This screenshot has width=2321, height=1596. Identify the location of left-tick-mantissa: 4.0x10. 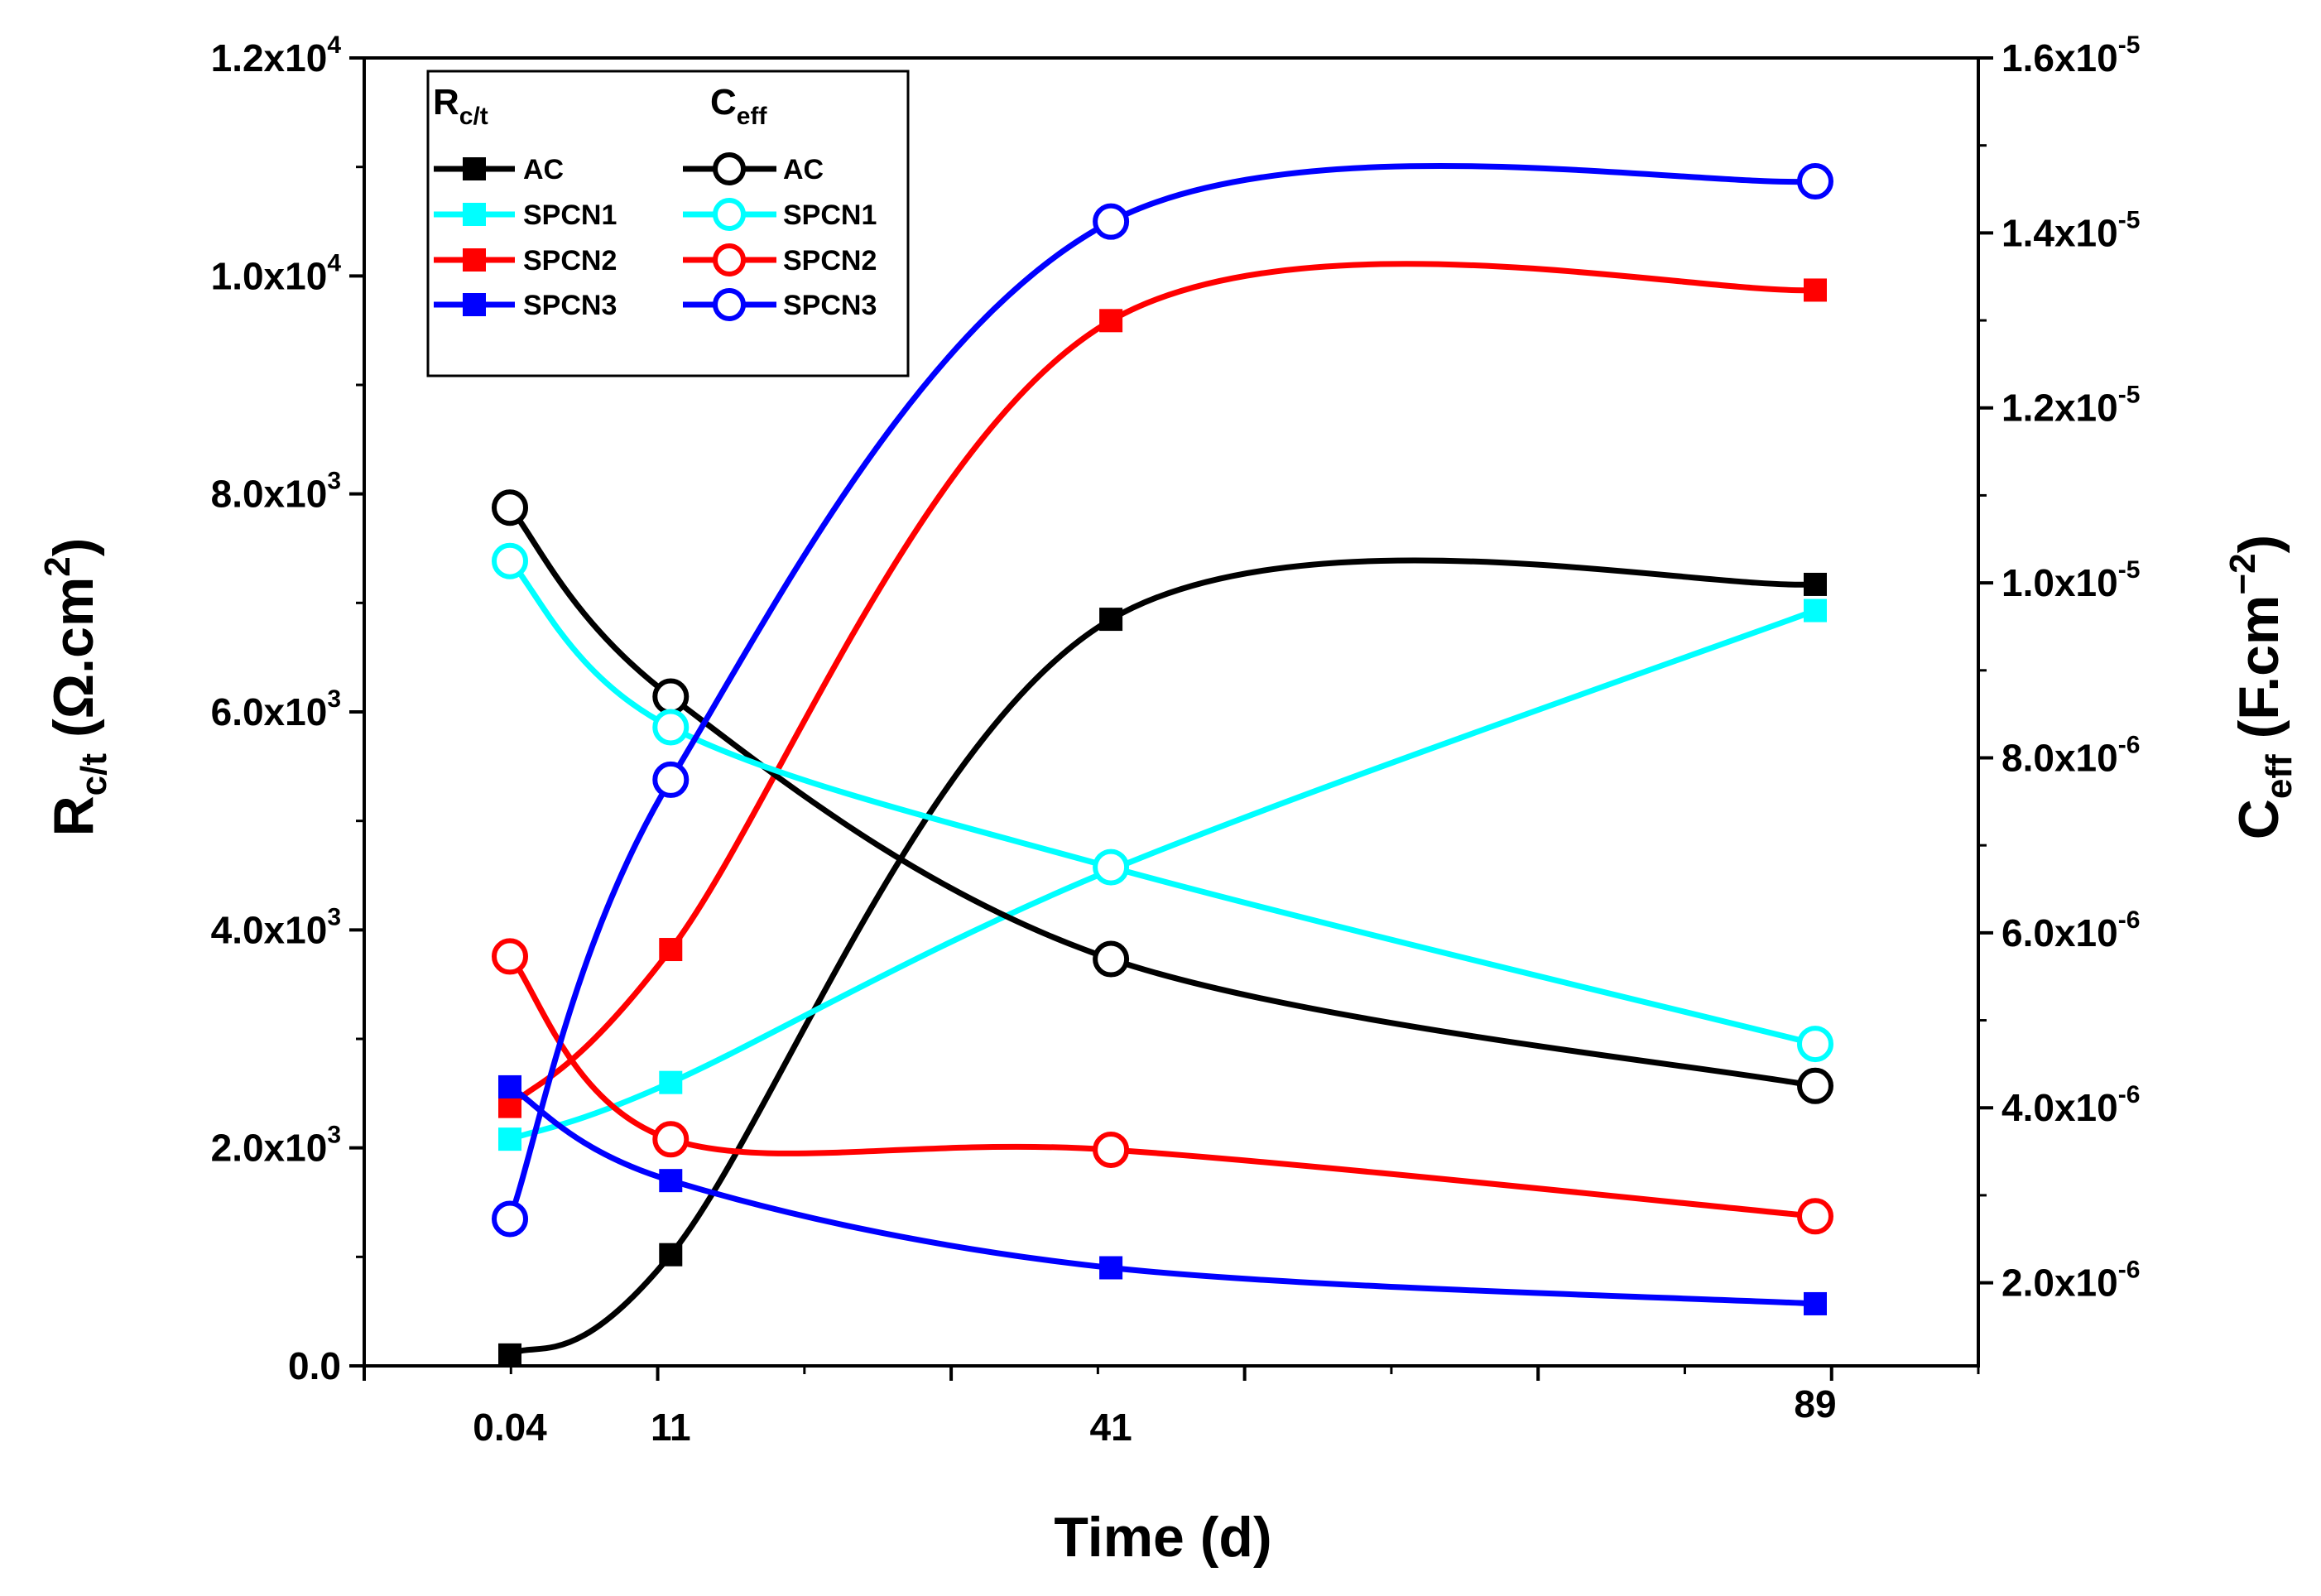
(269, 929).